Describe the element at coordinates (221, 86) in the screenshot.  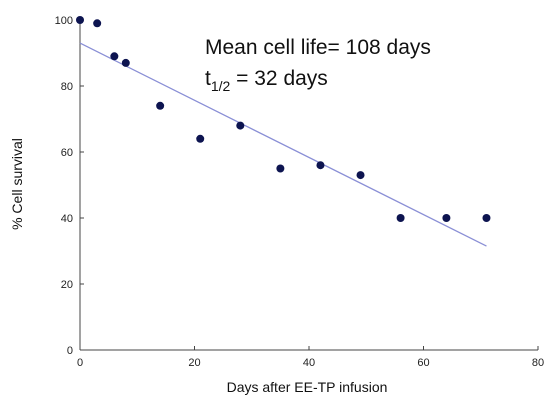
I see `half-life-subscript: 1/2` at that location.